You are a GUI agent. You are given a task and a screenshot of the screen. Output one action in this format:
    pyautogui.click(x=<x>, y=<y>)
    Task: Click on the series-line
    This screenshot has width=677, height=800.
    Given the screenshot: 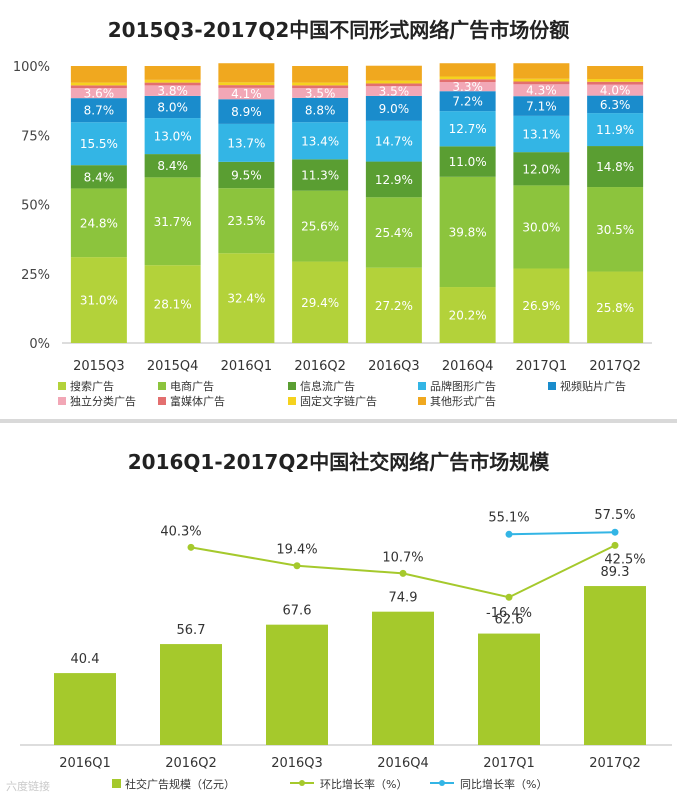 What is the action you would take?
    pyautogui.click(x=562, y=533)
    